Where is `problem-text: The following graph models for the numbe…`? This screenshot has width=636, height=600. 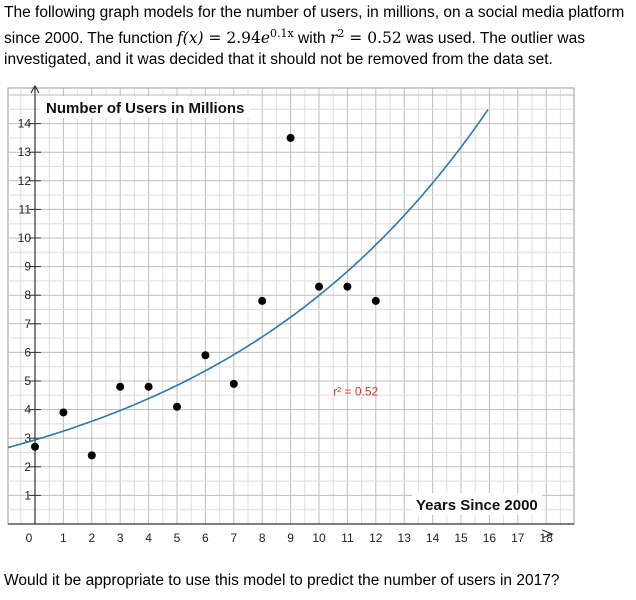
problem-text: The following graph models for the numbe… is located at coordinates (318, 36).